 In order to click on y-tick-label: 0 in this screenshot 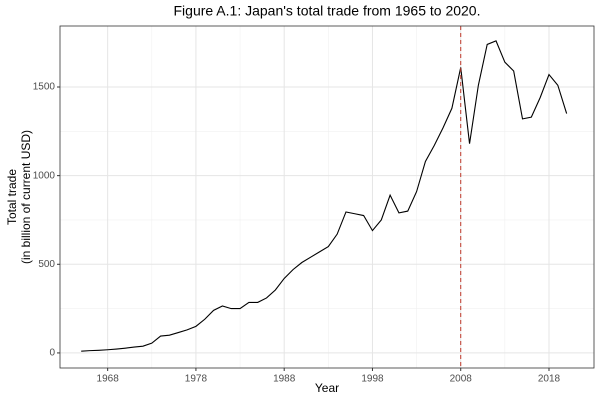, I will do `click(52, 353)`.